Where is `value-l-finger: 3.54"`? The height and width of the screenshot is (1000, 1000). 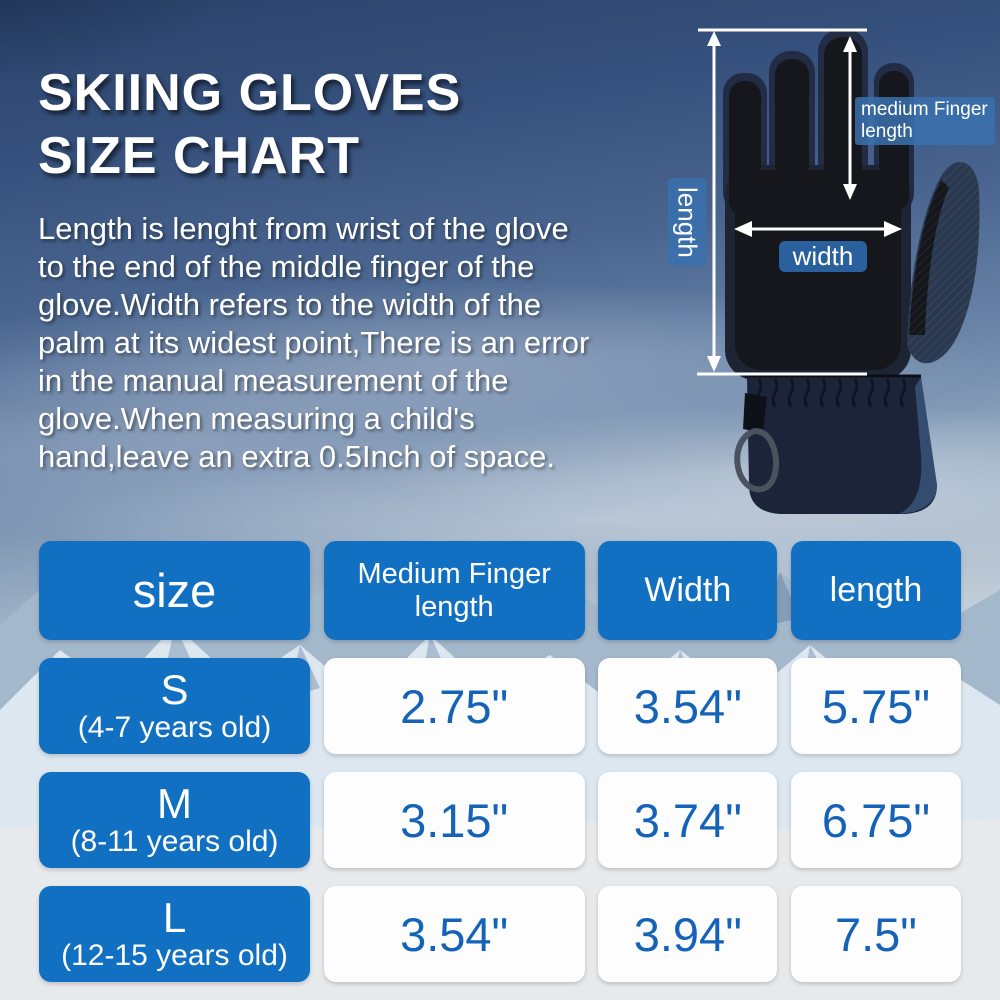 value-l-finger: 3.54" is located at coordinates (454, 934).